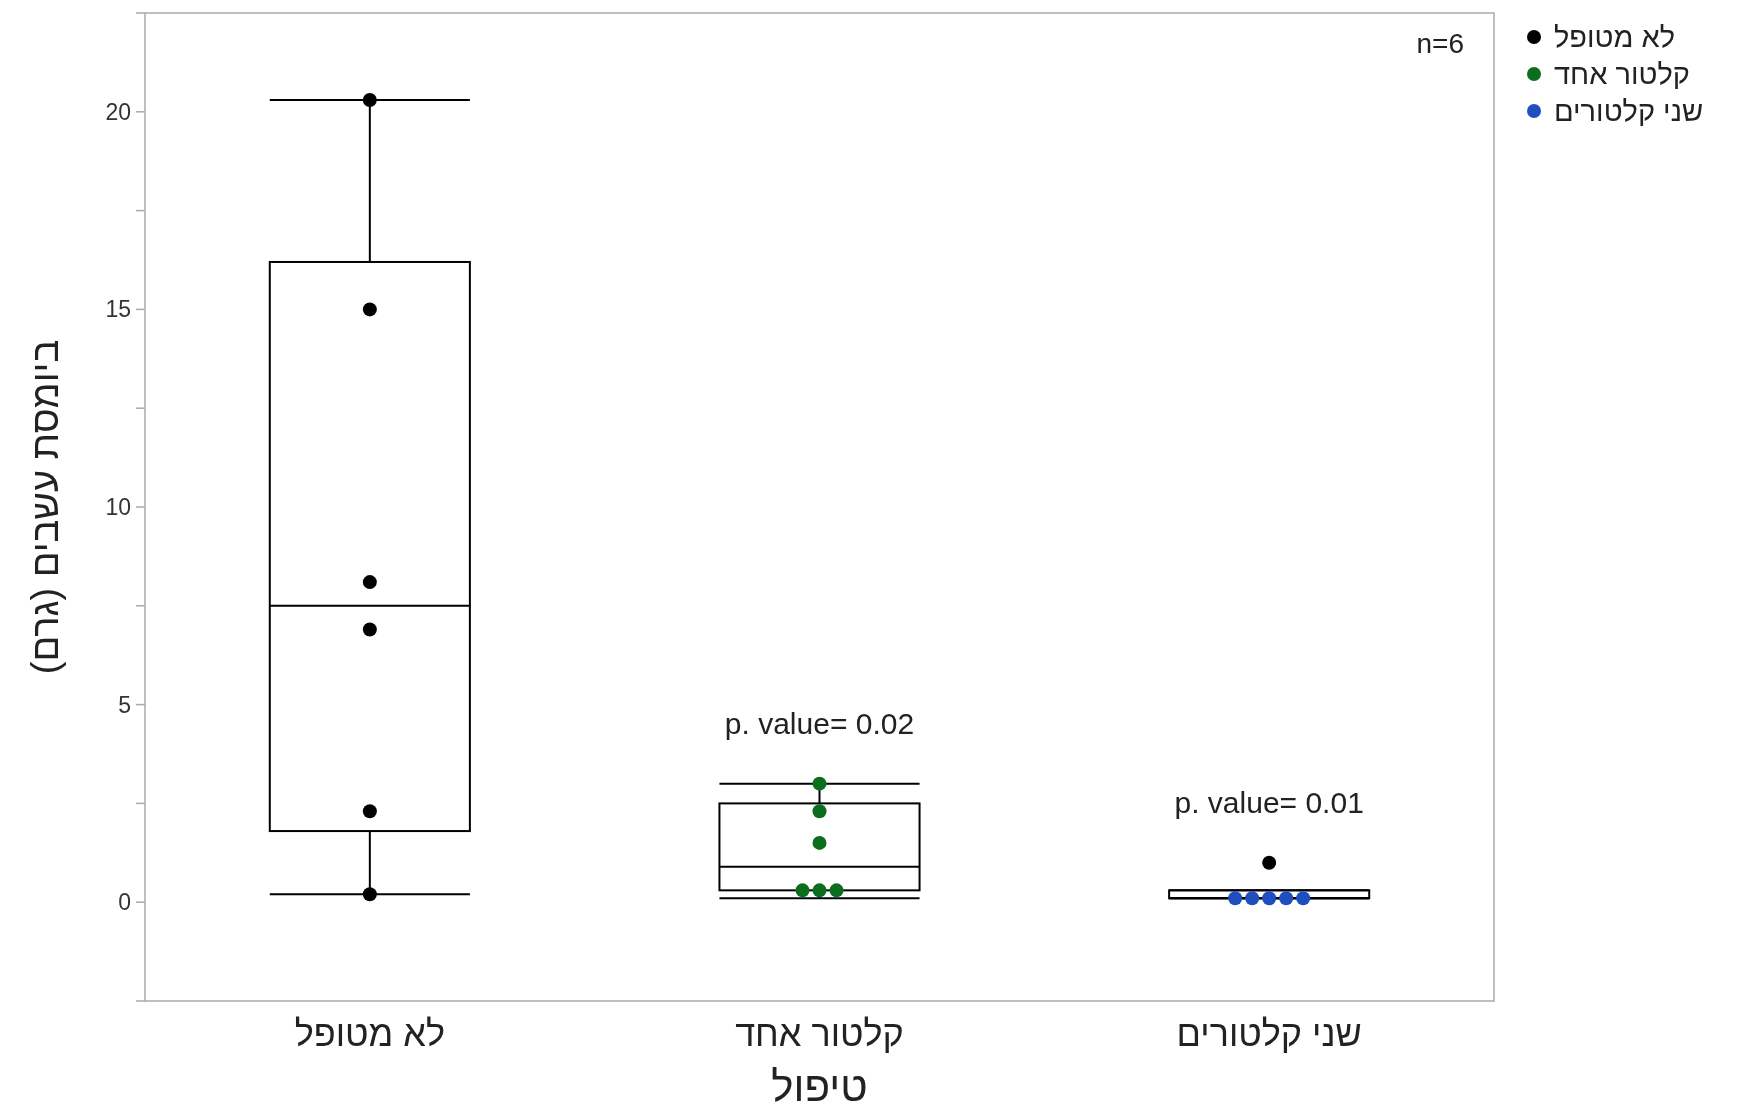 The image size is (1747, 1112). What do you see at coordinates (819, 1033) in the screenshot?
I see `x-tick-label: קלטור אחד` at bounding box center [819, 1033].